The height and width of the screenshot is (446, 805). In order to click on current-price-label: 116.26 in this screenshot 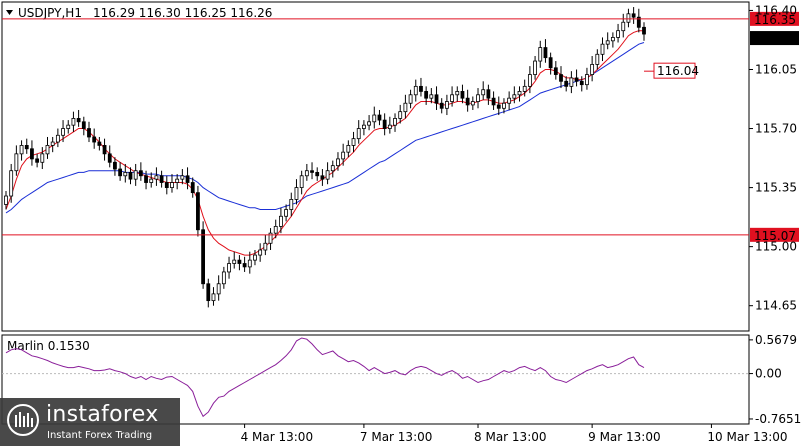, I will do `click(775, 39)`.